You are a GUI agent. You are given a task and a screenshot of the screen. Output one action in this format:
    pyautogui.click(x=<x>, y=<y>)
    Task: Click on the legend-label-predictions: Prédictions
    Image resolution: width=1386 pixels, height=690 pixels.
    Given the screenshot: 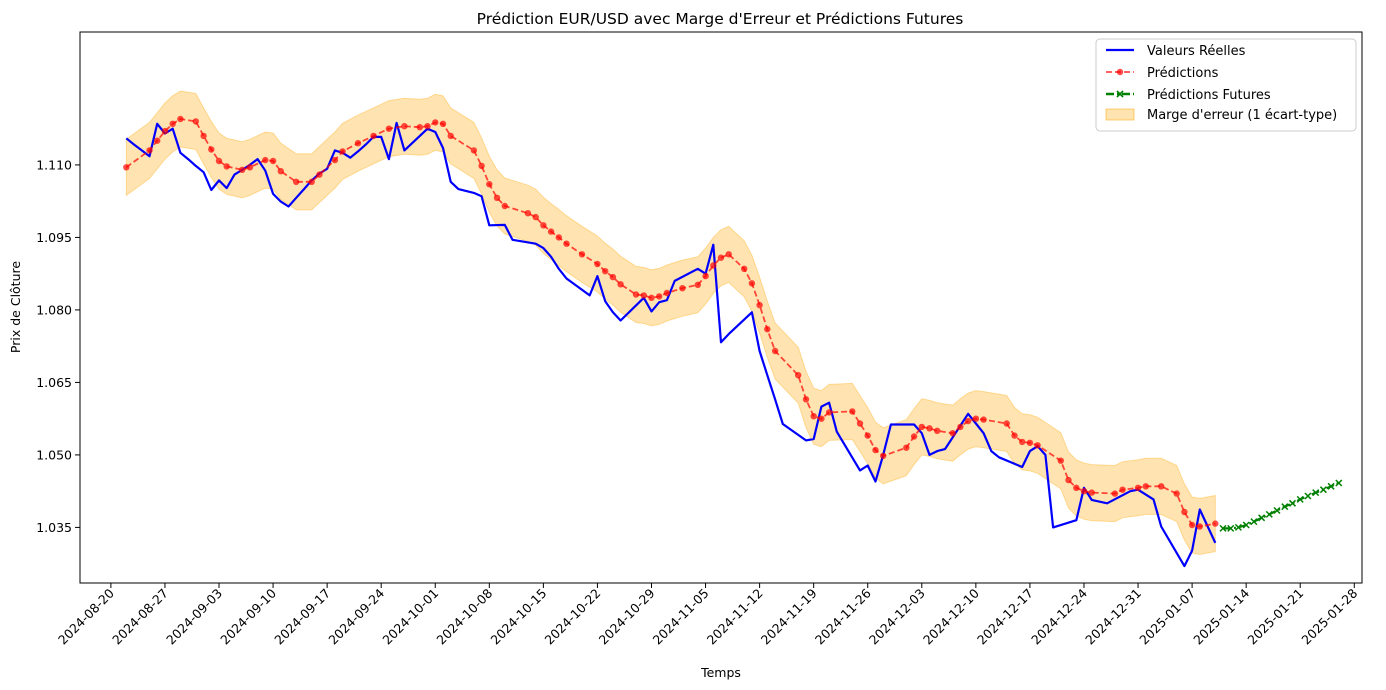 What is the action you would take?
    pyautogui.click(x=1183, y=73)
    